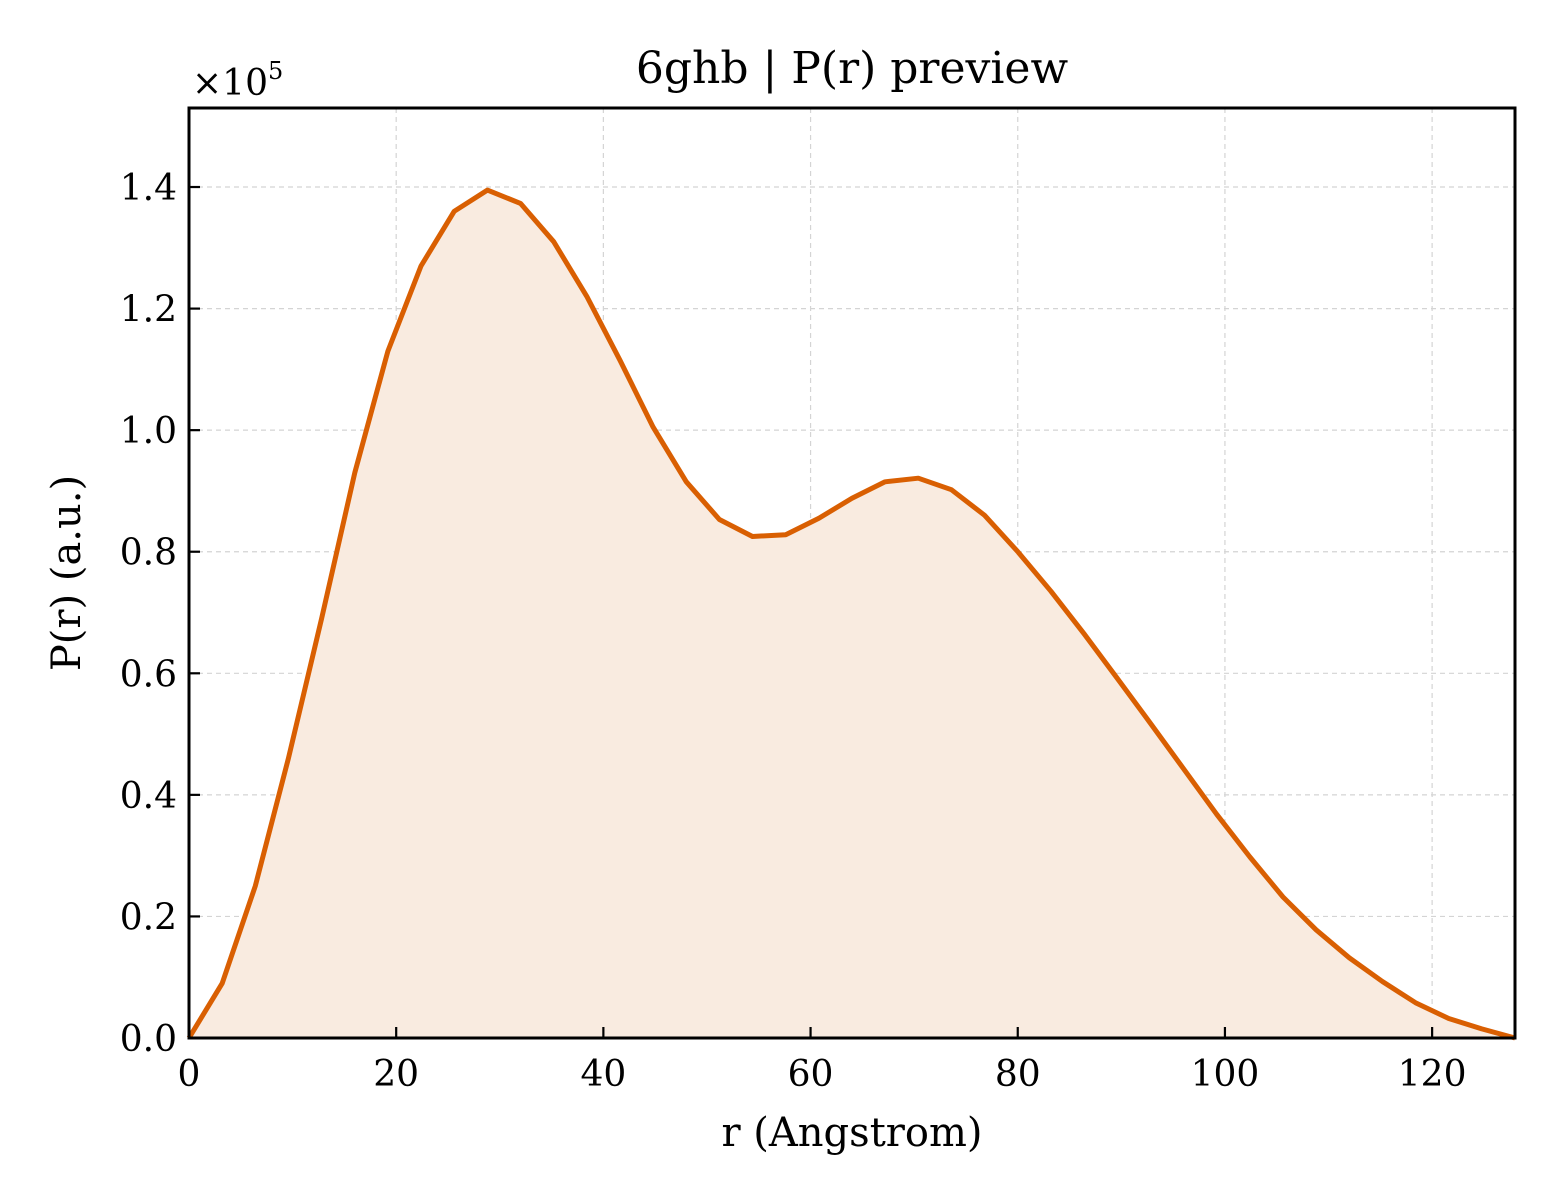  What do you see at coordinates (396, 1074) in the screenshot?
I see `x-tick-label: 20` at bounding box center [396, 1074].